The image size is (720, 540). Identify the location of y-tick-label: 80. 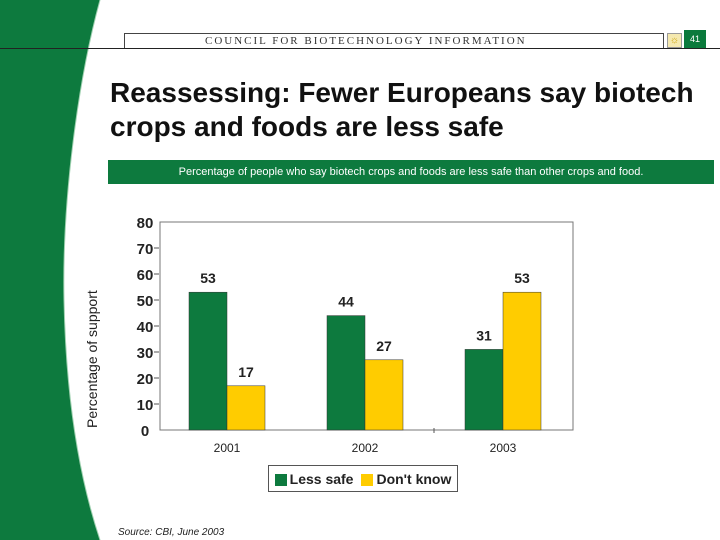
(145, 223).